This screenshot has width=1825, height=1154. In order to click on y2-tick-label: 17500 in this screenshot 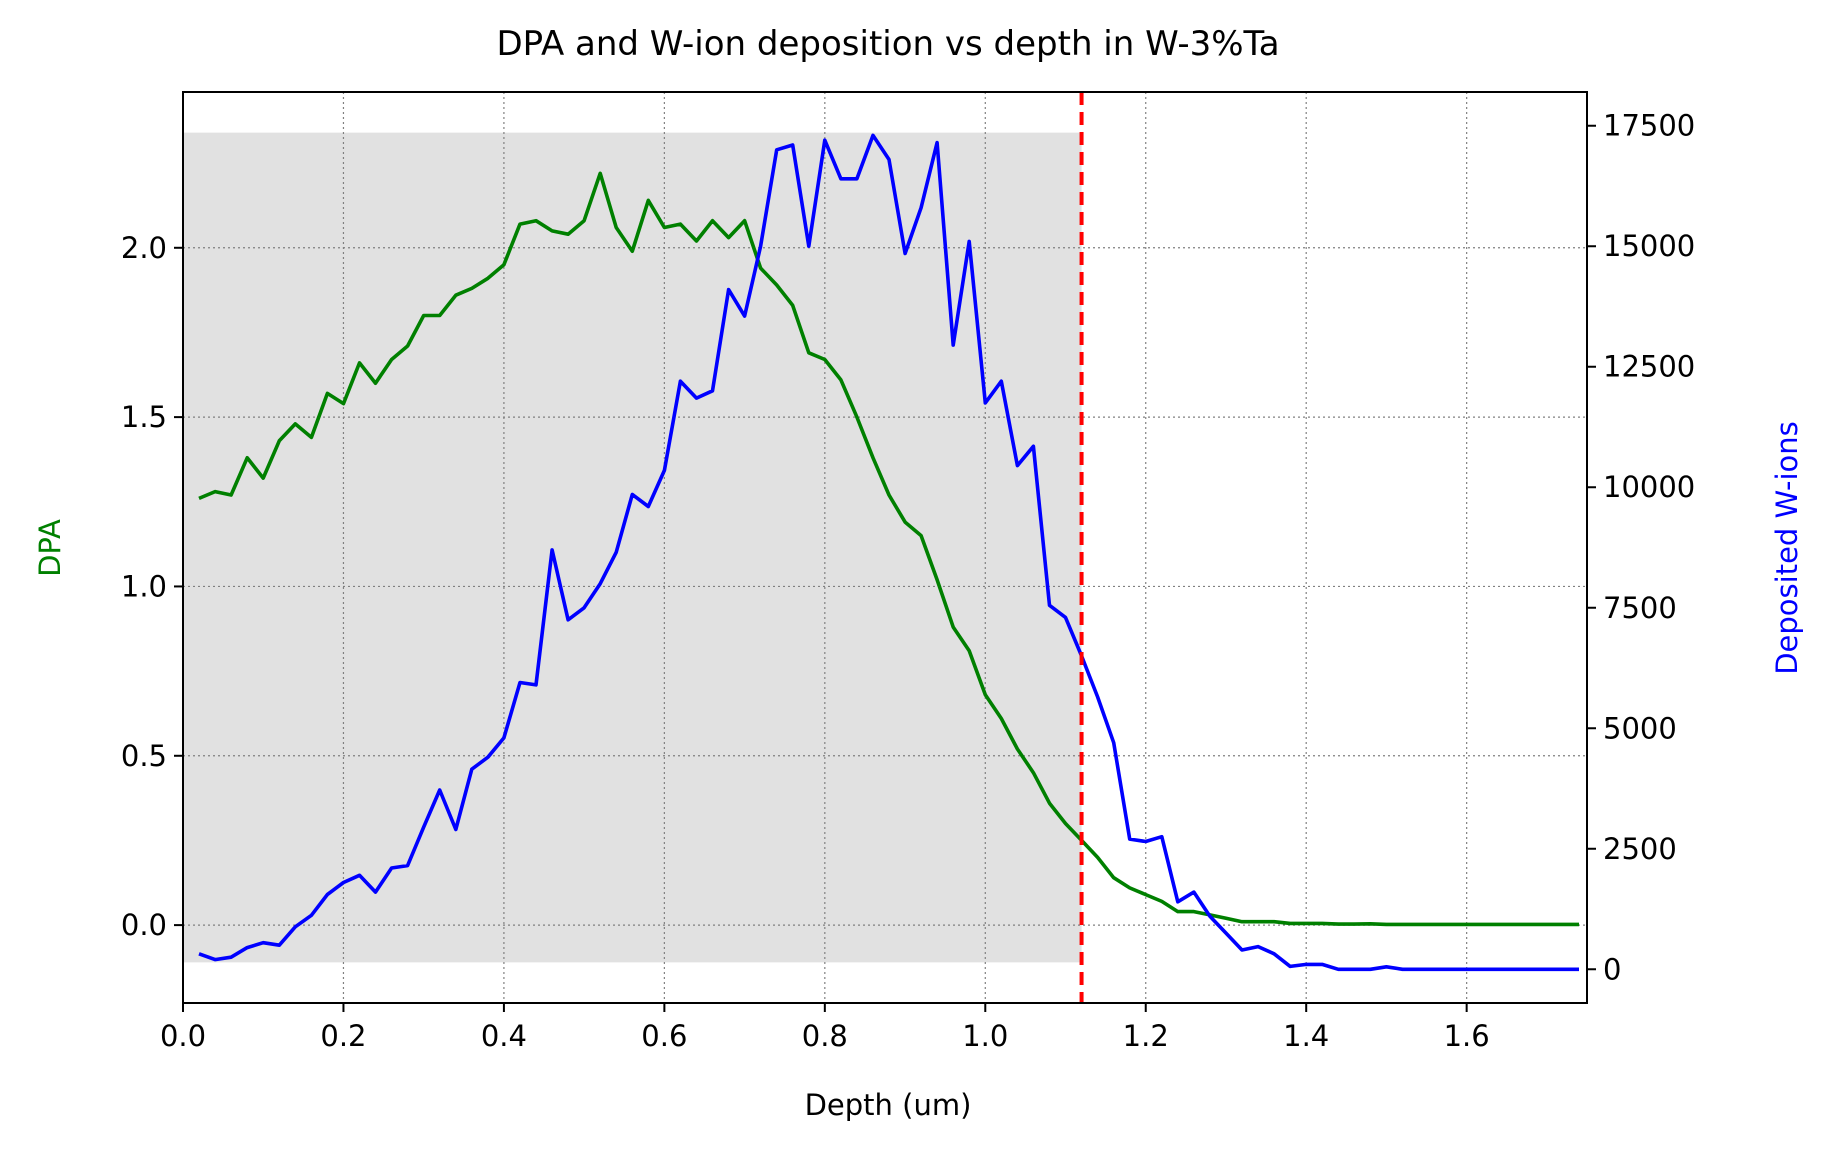, I will do `click(1649, 126)`.